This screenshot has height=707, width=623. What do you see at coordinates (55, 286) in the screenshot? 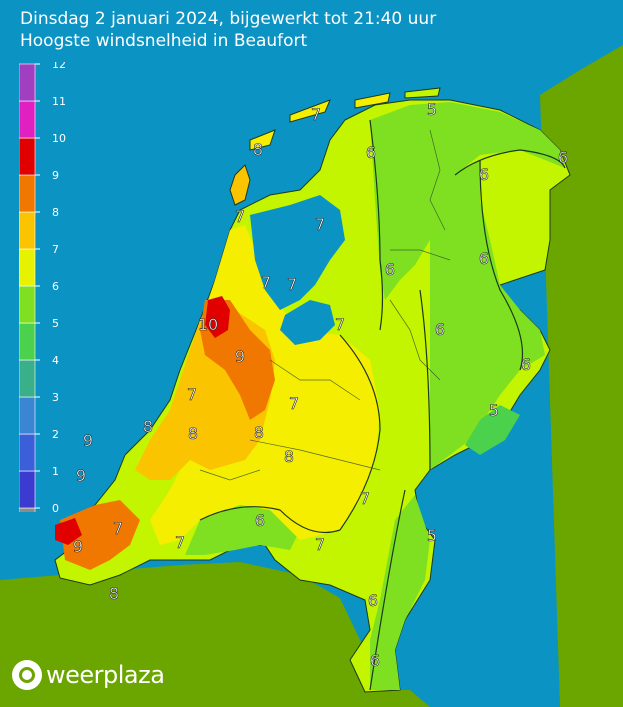
I see `legend-label-6: 6` at bounding box center [55, 286].